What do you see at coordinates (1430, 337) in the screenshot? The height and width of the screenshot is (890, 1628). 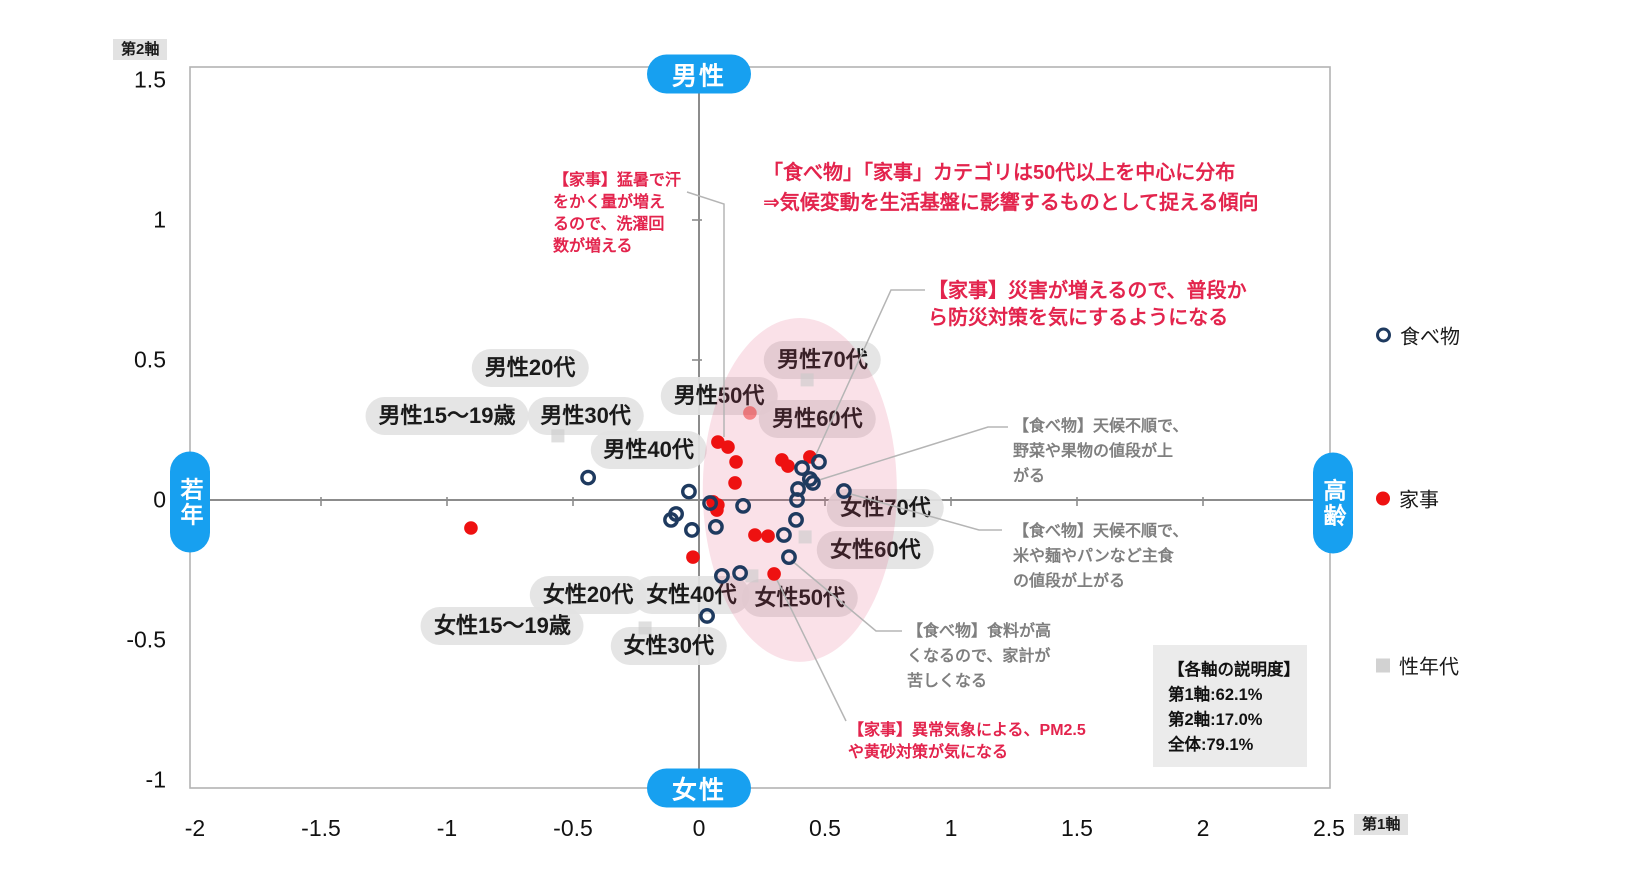 I see `legend-label-food: 食べ物` at bounding box center [1430, 337].